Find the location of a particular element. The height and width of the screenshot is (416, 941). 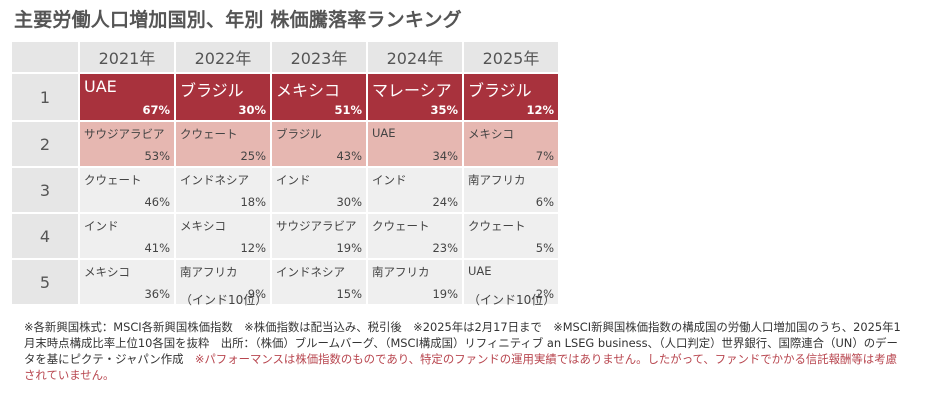

return-pct: 24% is located at coordinates (445, 202).